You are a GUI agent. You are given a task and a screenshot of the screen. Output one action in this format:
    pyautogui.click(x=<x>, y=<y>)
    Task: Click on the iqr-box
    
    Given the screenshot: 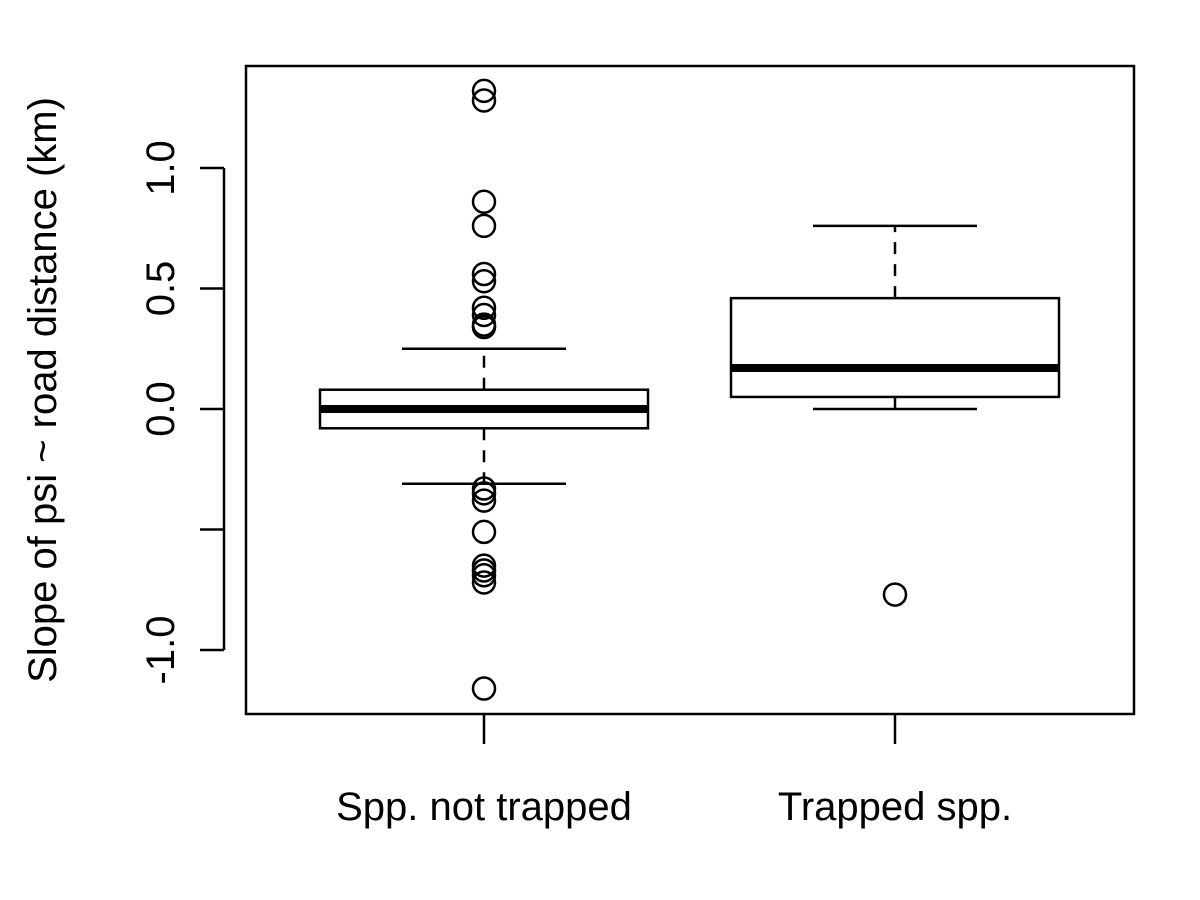 What is the action you would take?
    pyautogui.click(x=895, y=347)
    